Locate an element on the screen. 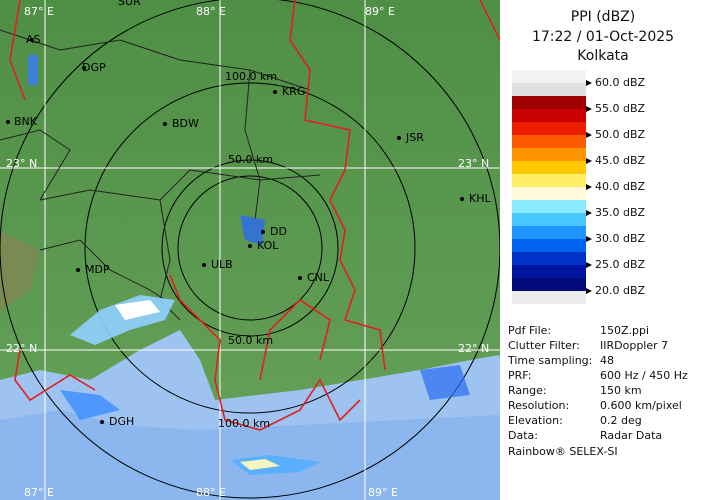  place-label: ULB is located at coordinates (222, 264).